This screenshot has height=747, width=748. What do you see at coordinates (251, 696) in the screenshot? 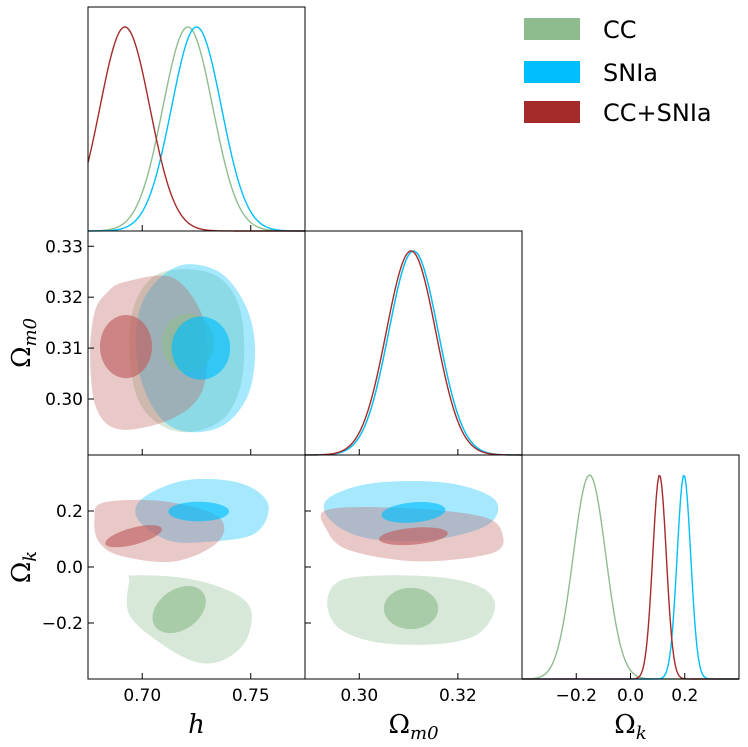
I see `x-tick-label: 0.75` at bounding box center [251, 696].